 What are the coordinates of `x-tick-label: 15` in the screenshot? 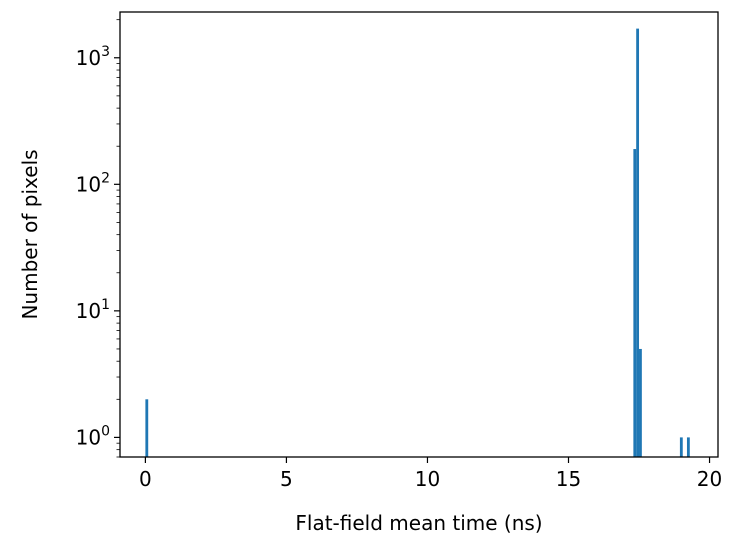 It's located at (568, 479).